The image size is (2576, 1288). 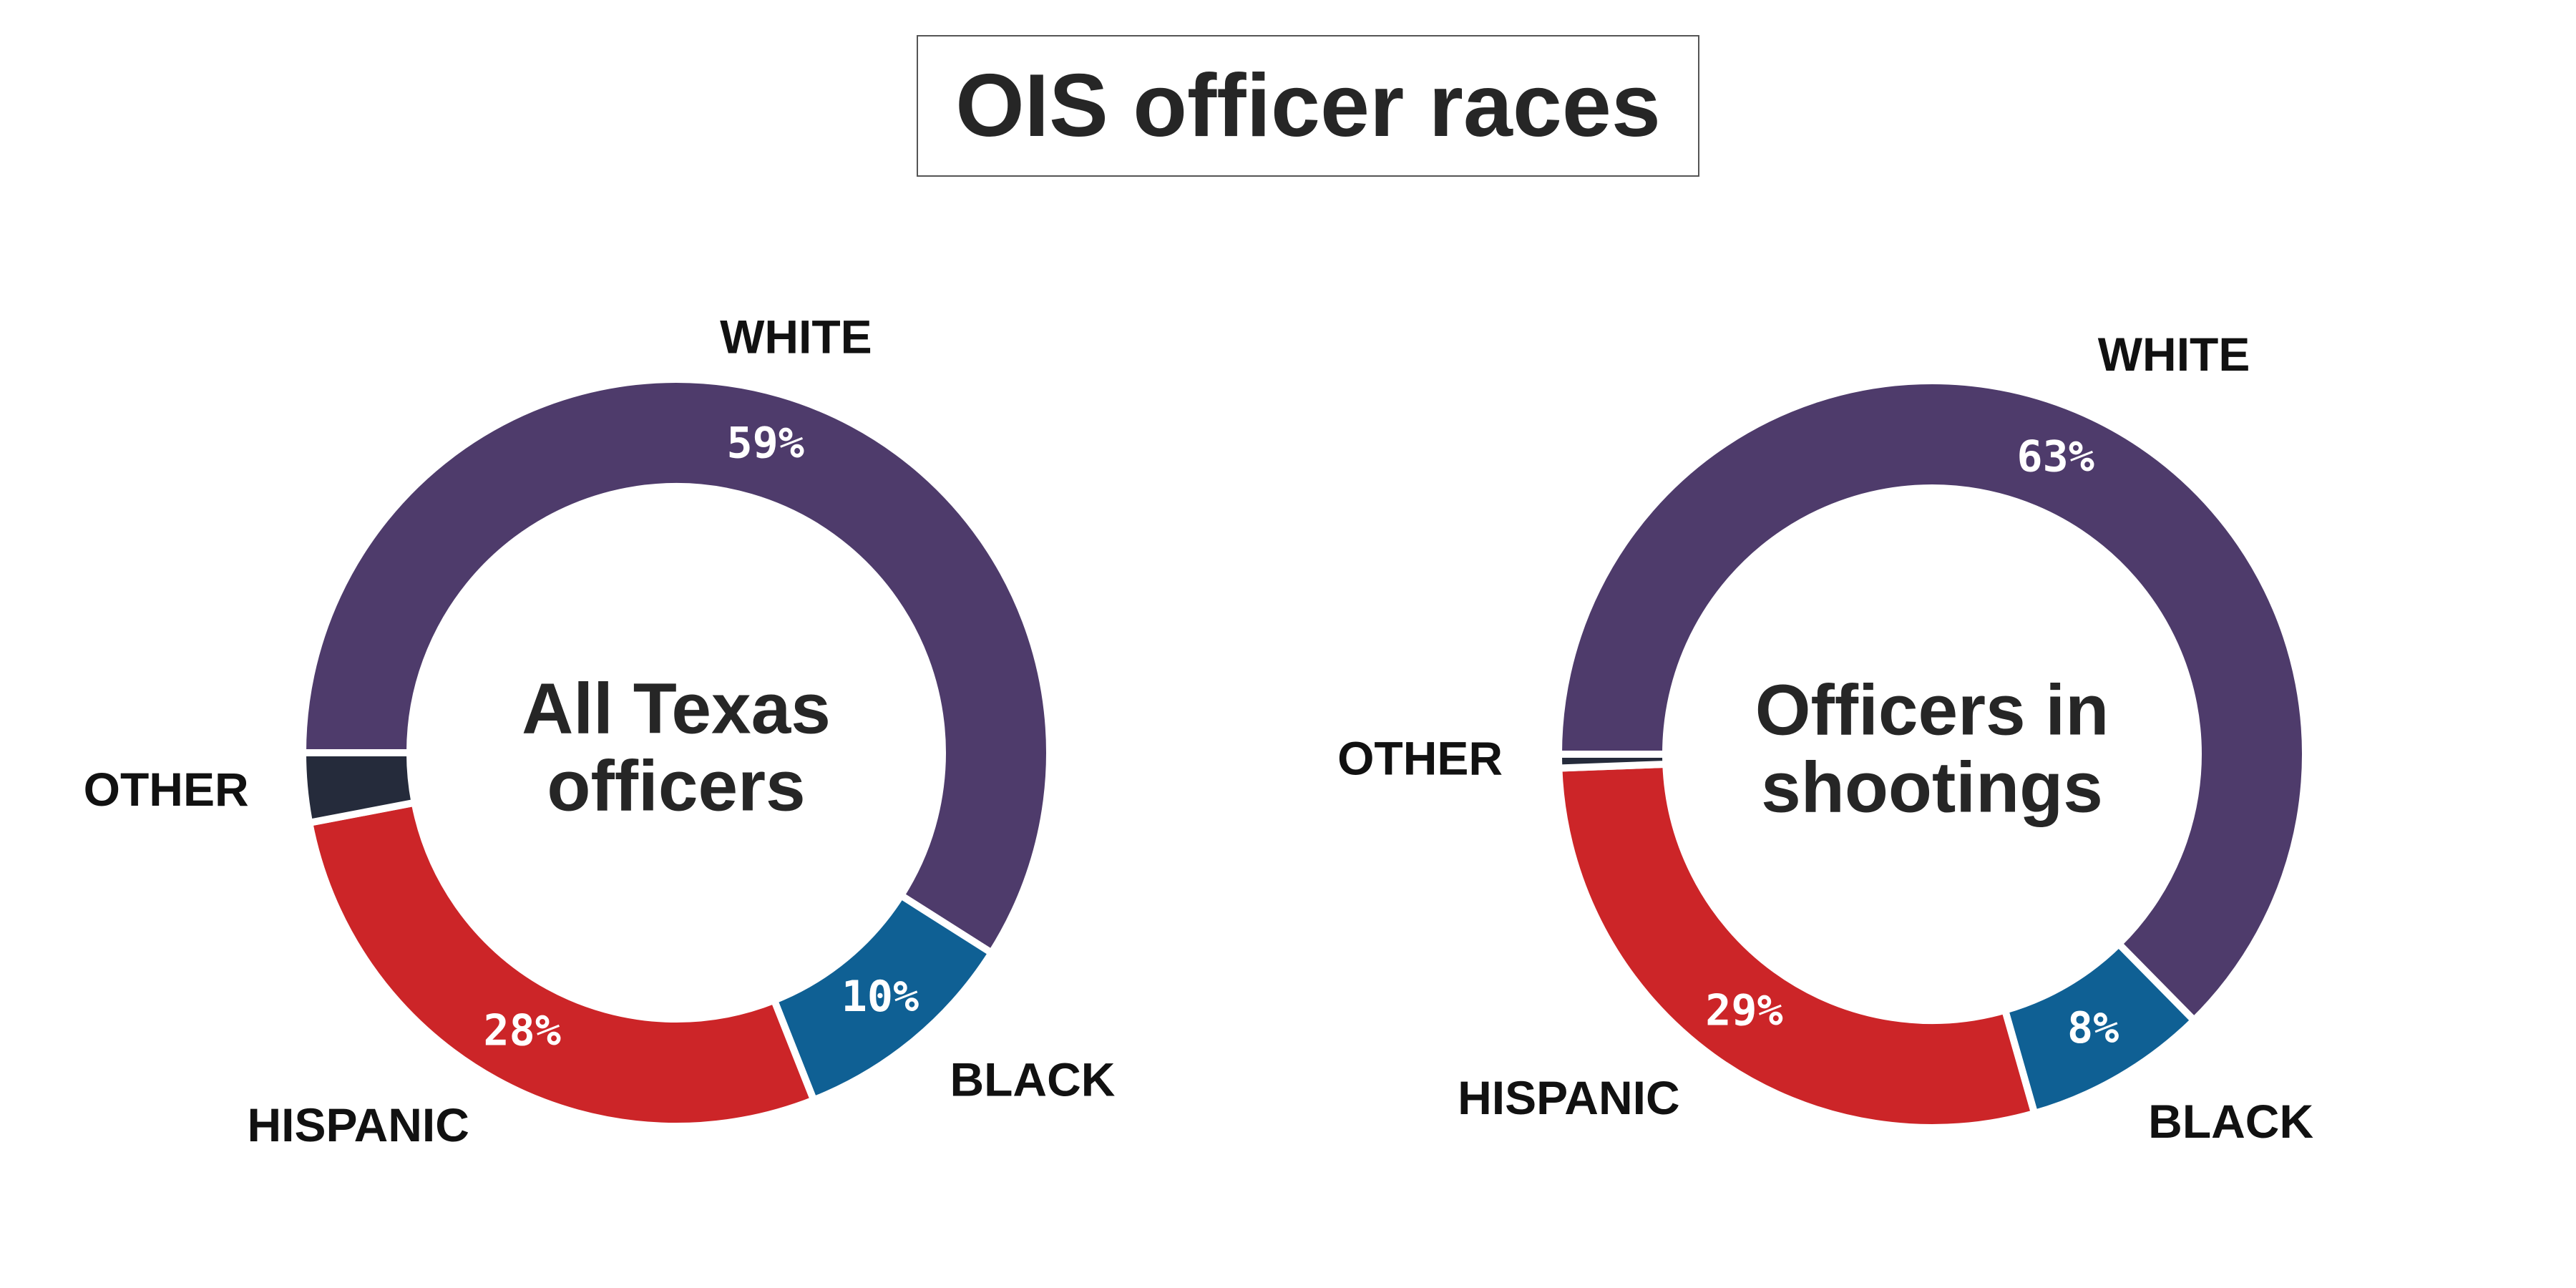 I want to click on center-label-line-1: Officers in, so click(x=1932, y=710).